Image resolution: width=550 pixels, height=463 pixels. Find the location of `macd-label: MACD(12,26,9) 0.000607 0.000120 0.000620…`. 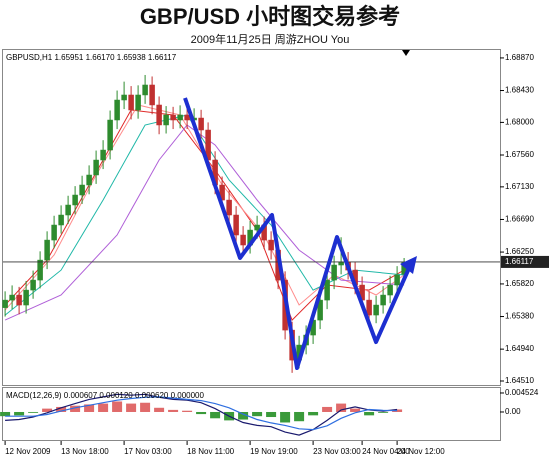

macd-label: MACD(12,26,9) 0.000607 0.000120 0.000620… is located at coordinates (105, 395).